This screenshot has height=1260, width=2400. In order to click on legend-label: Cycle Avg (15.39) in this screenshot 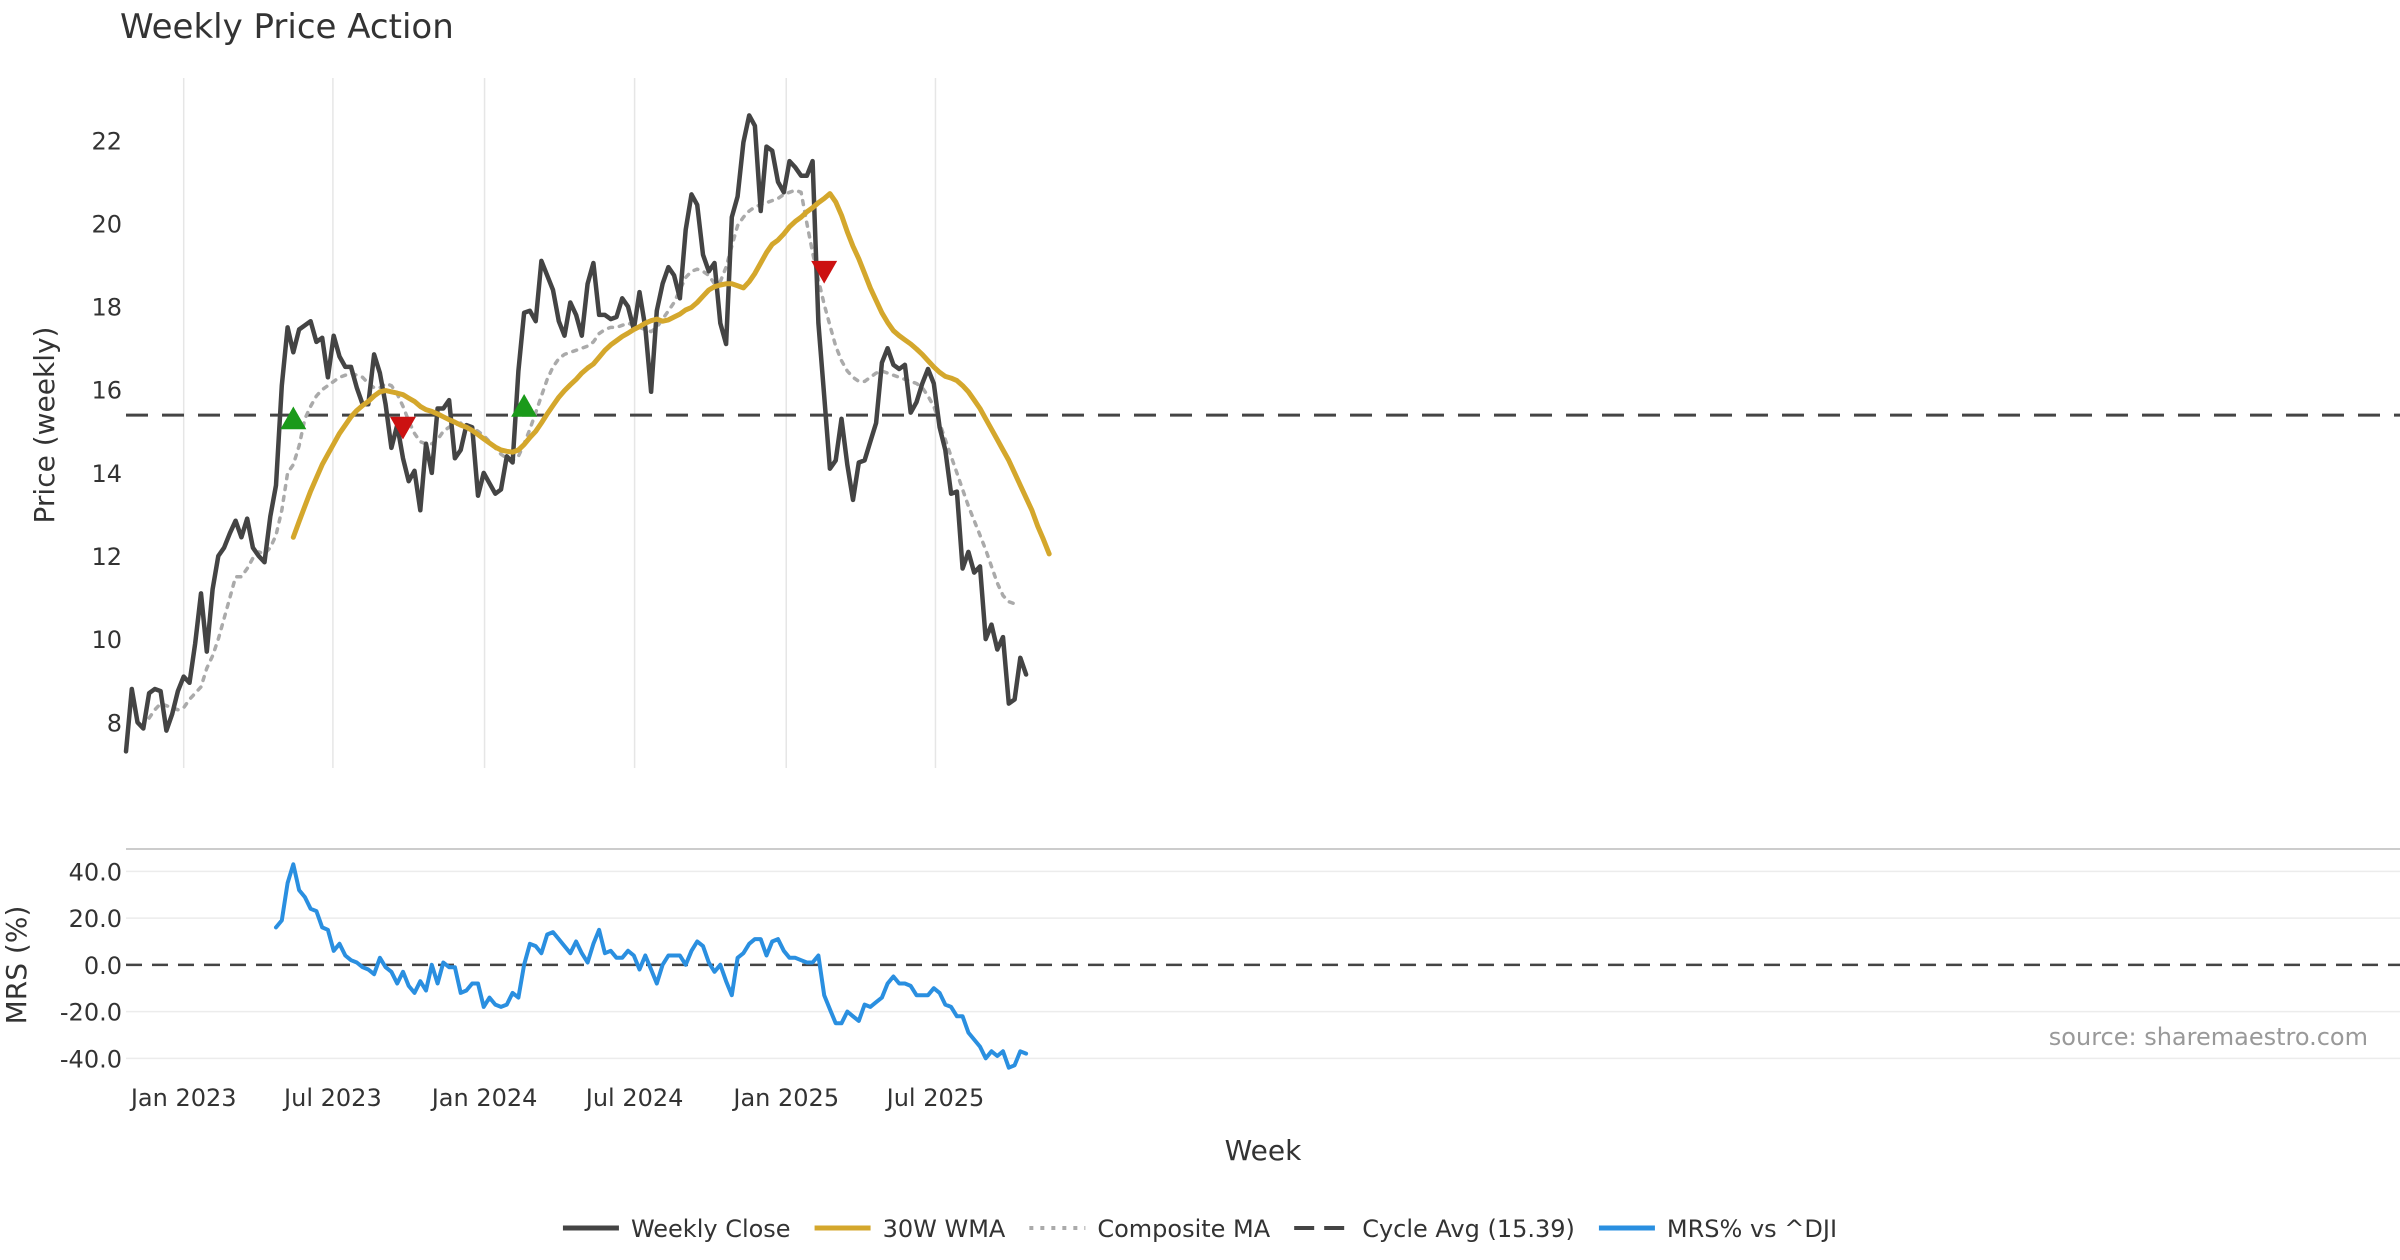, I will do `click(1468, 1229)`.